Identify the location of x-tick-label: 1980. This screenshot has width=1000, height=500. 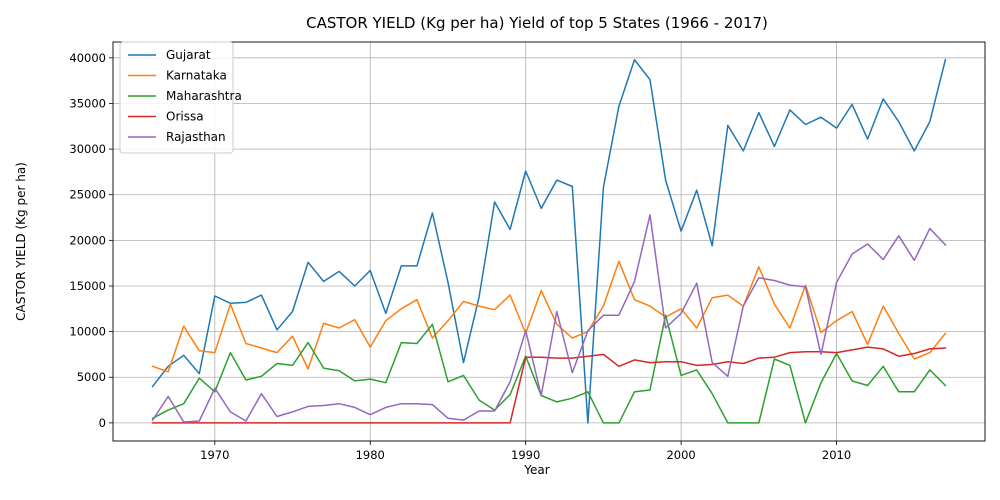
(370, 455).